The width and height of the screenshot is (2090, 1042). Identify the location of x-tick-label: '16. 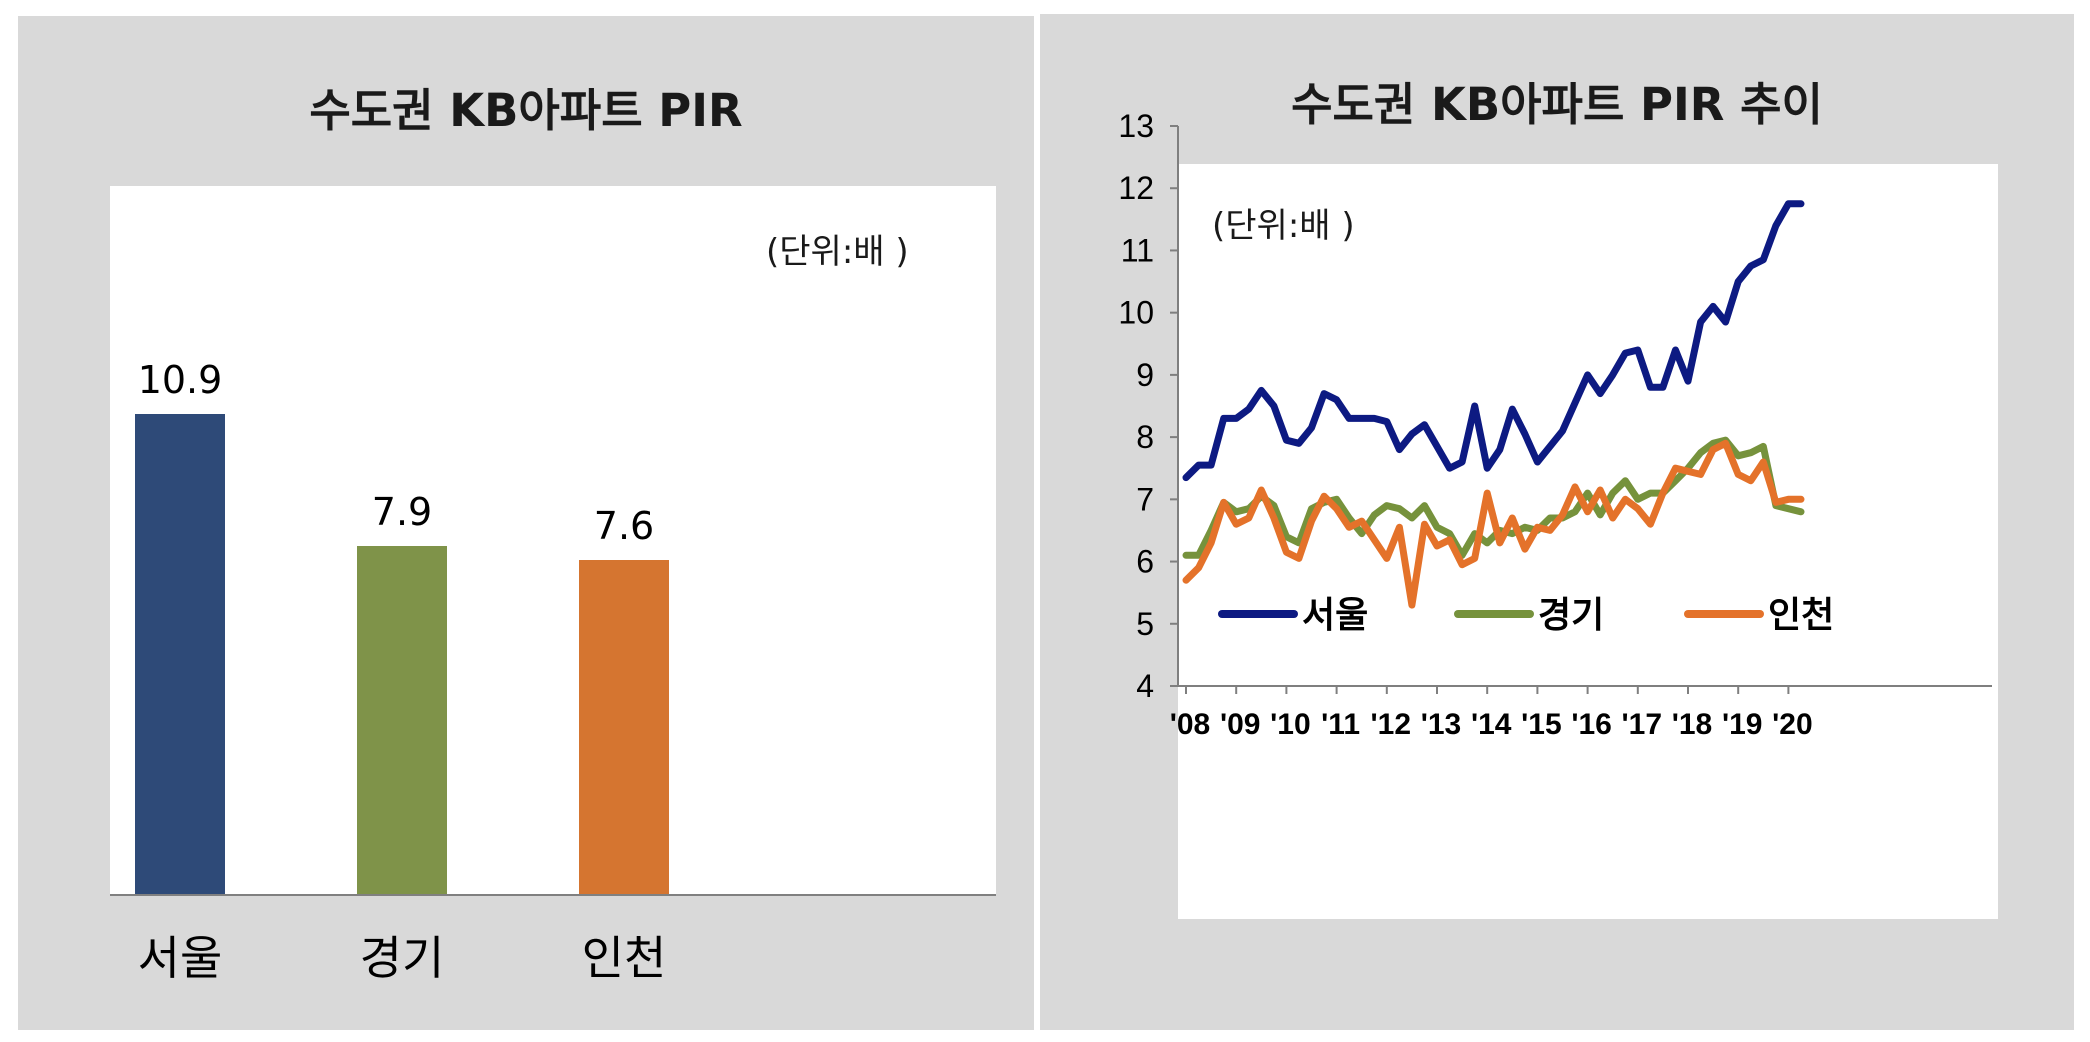
(1591, 724).